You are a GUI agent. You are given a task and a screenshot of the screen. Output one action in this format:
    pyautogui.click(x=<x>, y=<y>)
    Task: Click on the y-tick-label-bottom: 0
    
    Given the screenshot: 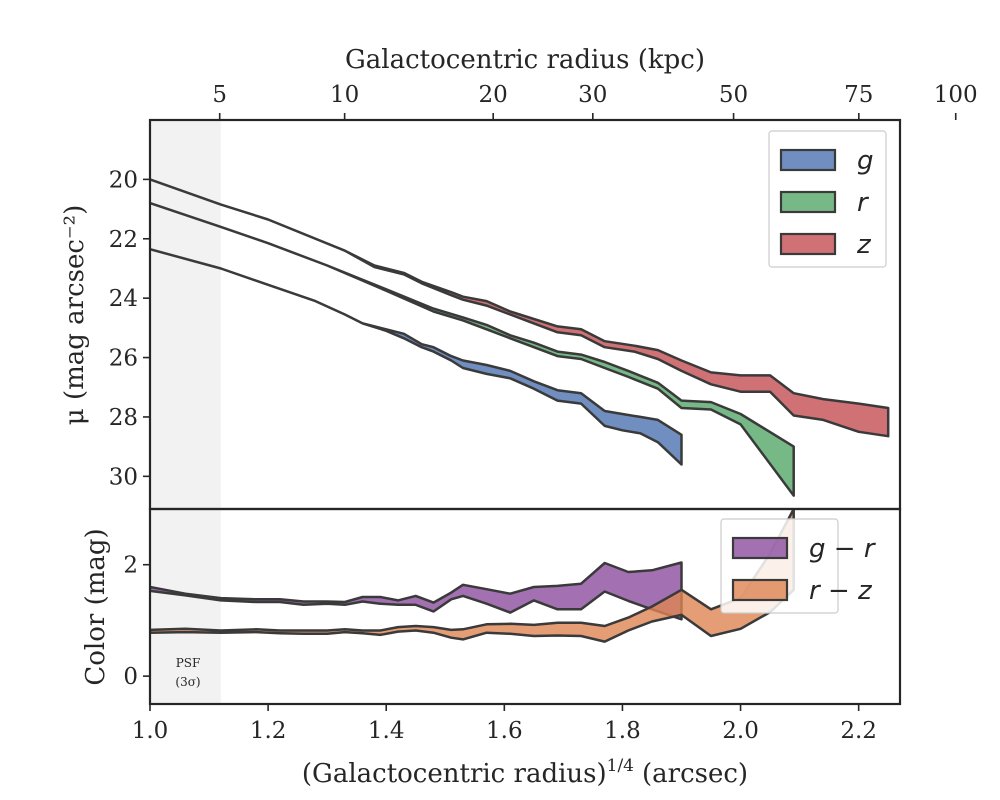 What is the action you would take?
    pyautogui.click(x=130, y=677)
    